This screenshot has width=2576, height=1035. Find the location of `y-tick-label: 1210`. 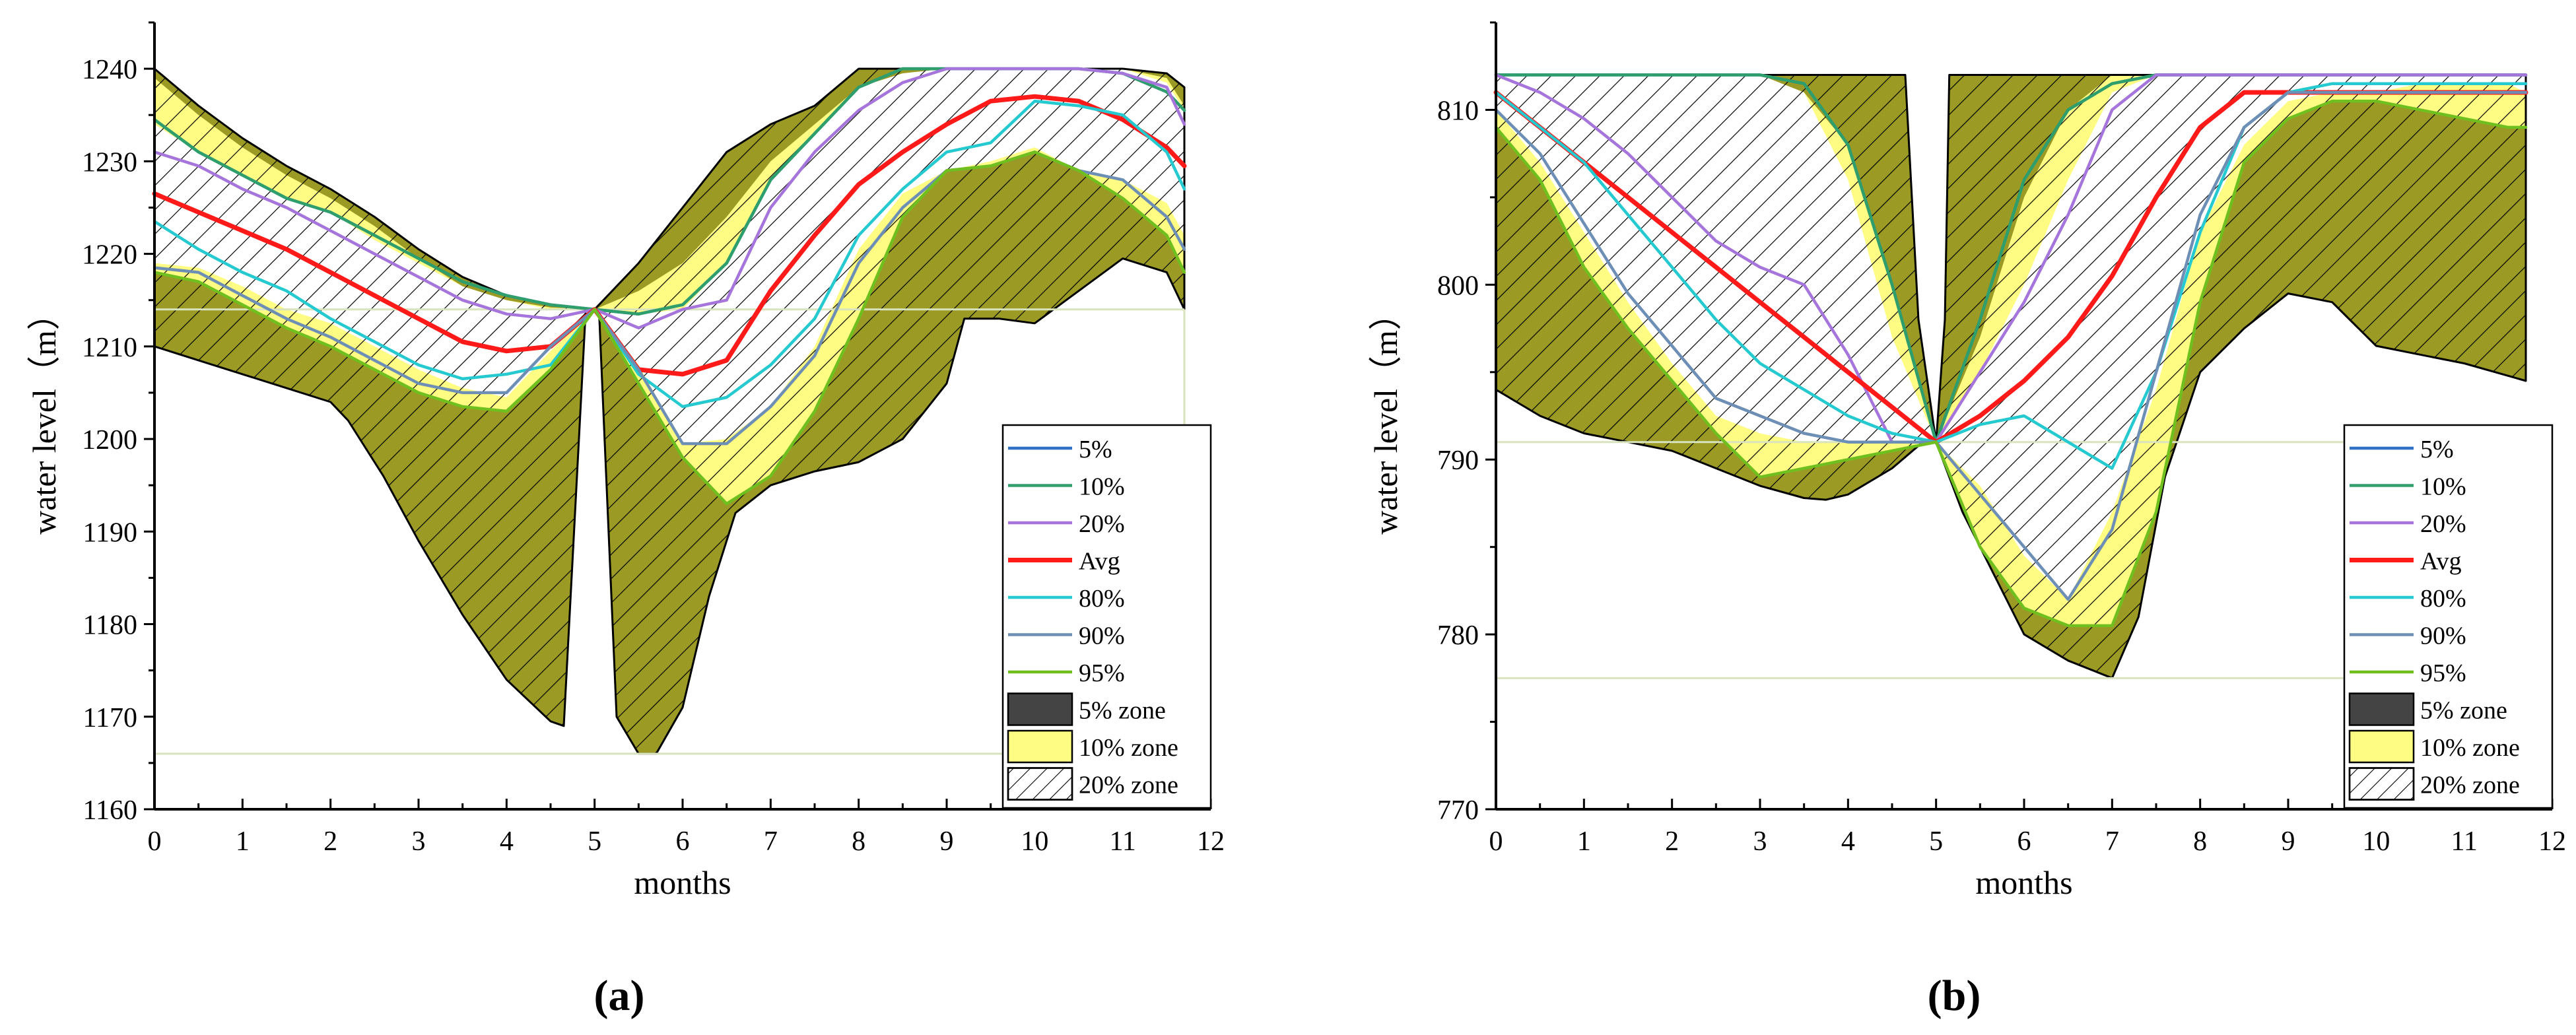

y-tick-label: 1210 is located at coordinates (109, 348).